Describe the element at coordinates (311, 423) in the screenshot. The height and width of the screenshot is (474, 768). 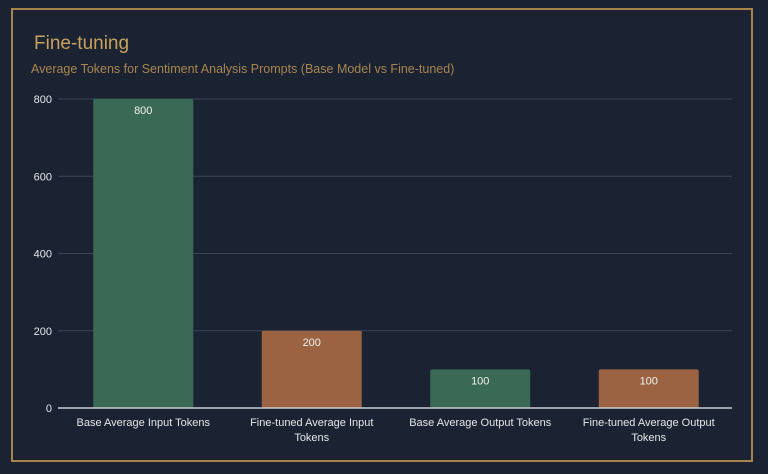
I see `x-tick-label: Fine-tuned Average Input` at that location.